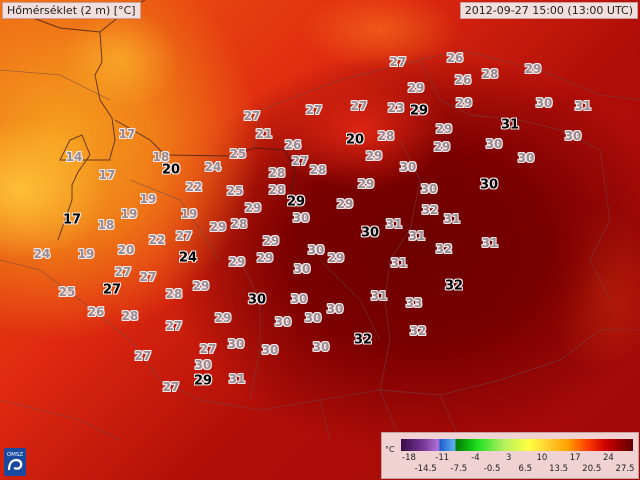 Image resolution: width=640 pixels, height=480 pixels. What do you see at coordinates (525, 469) in the screenshot?
I see `legend-tick-label: 6.5` at bounding box center [525, 469].